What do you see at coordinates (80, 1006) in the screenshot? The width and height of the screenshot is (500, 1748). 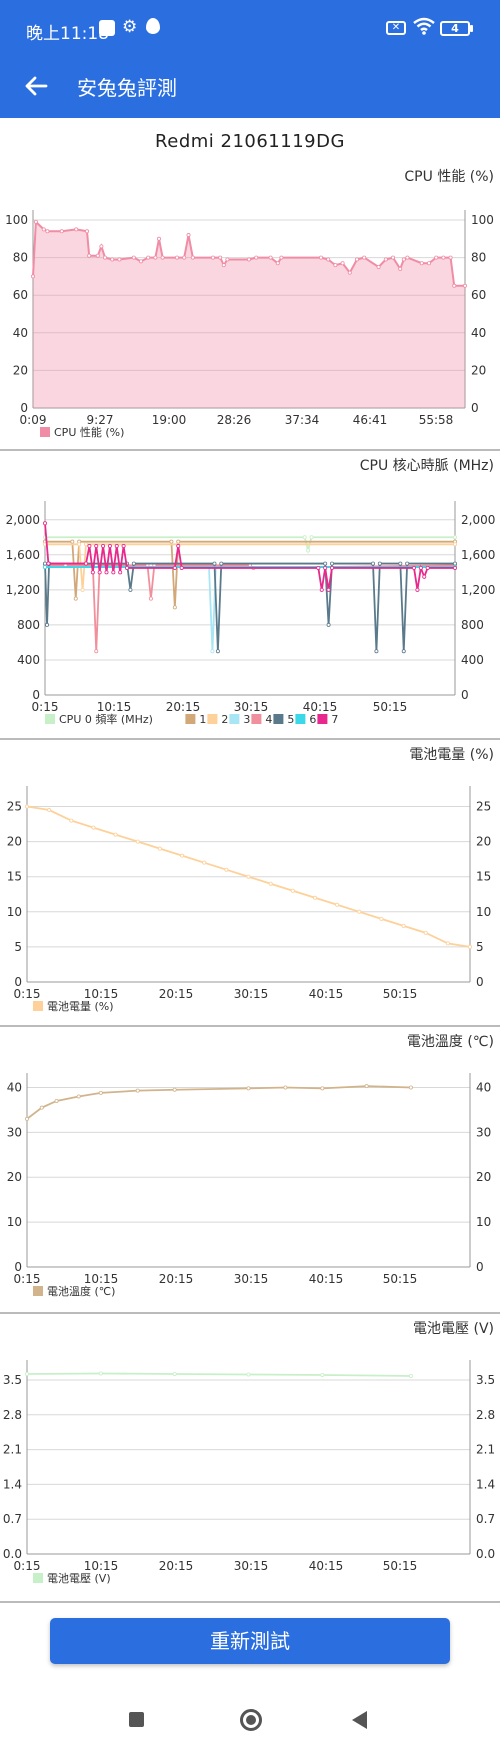 I see `legend-label: 電池電量 (%)` at bounding box center [80, 1006].